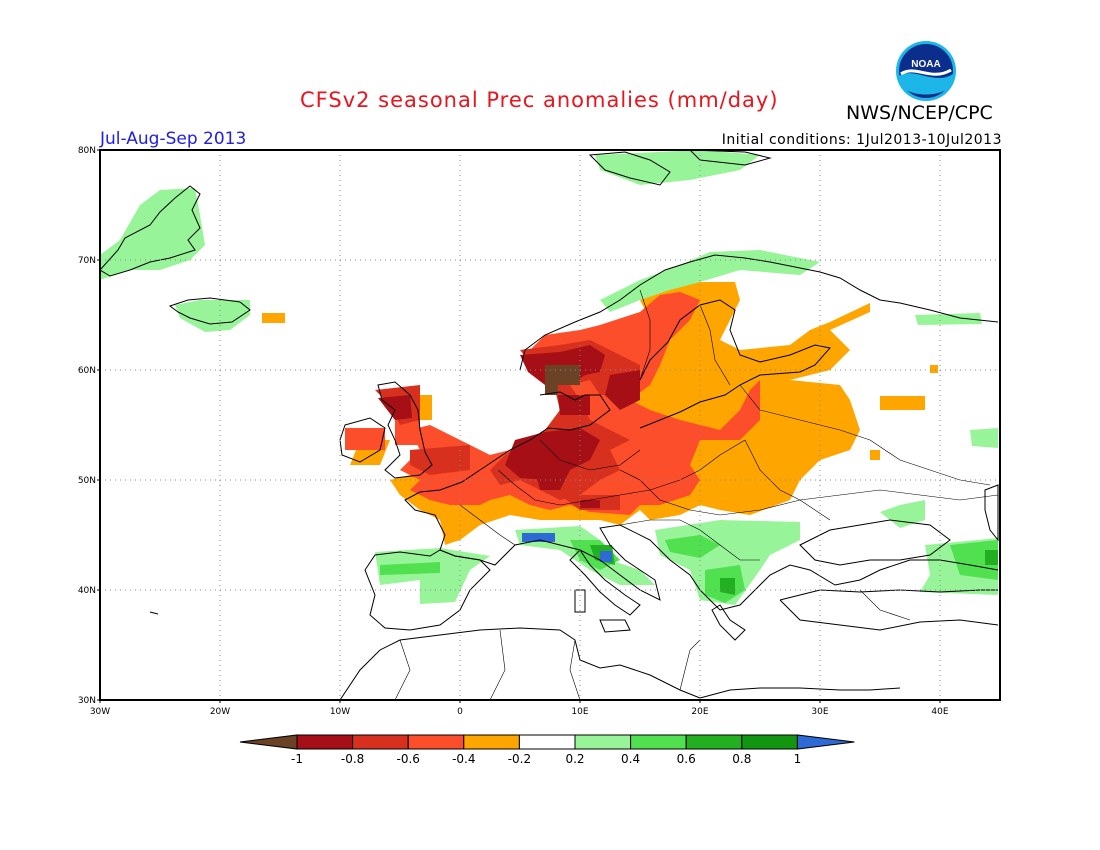 The width and height of the screenshot is (1100, 850). What do you see at coordinates (87, 151) in the screenshot?
I see `latitude-tick-label: 80N` at bounding box center [87, 151].